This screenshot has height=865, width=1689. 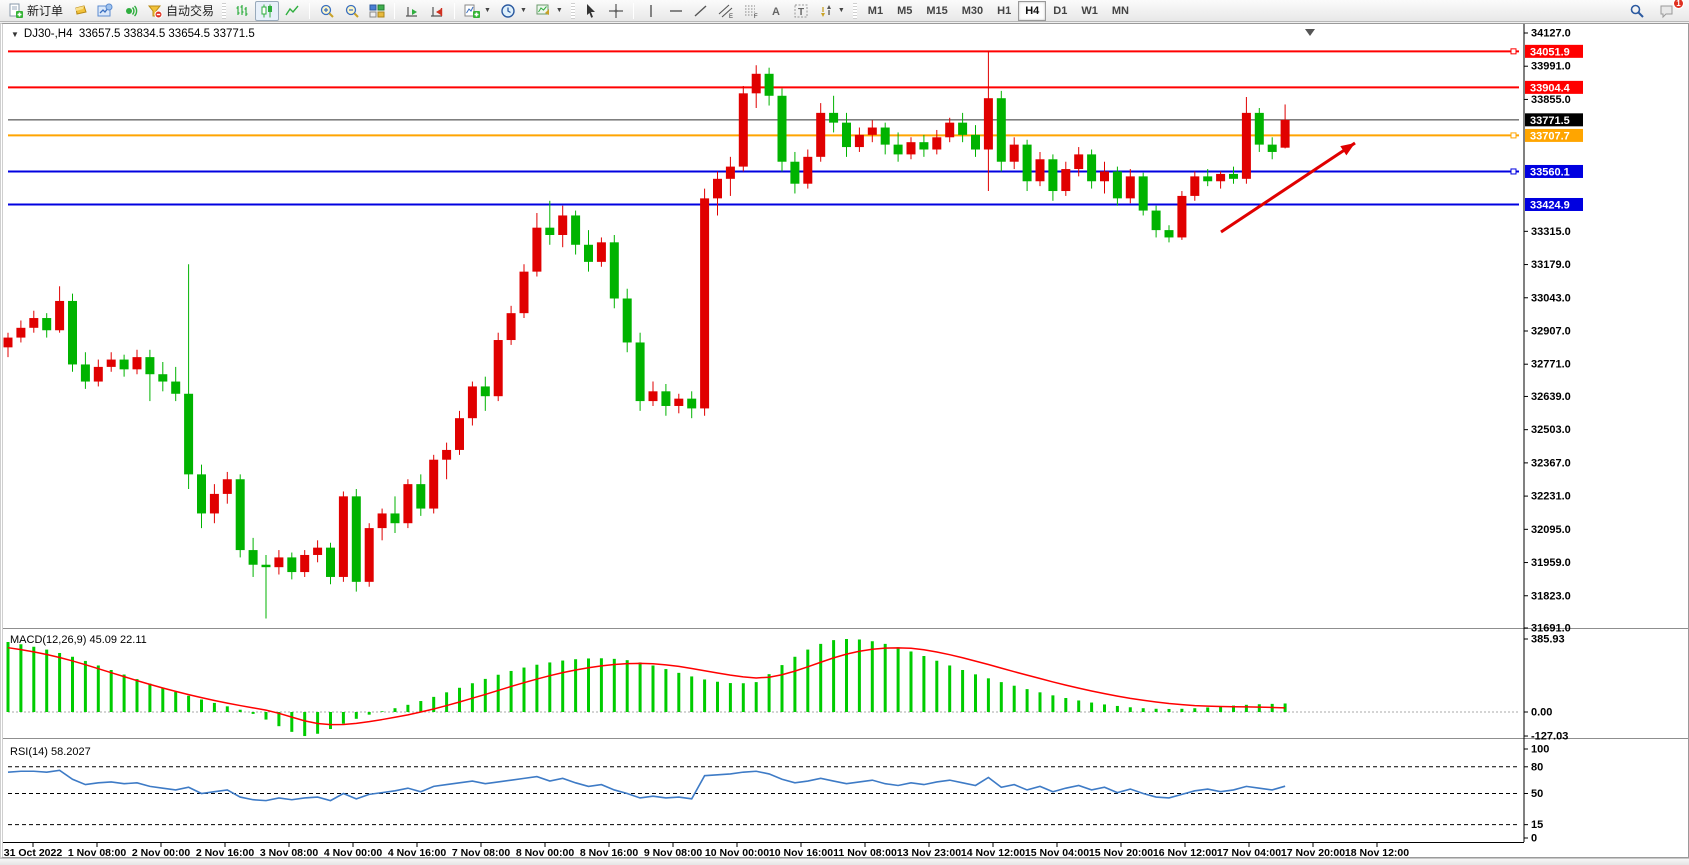 I want to click on price-tag-label: 33560.1, so click(x=1550, y=172).